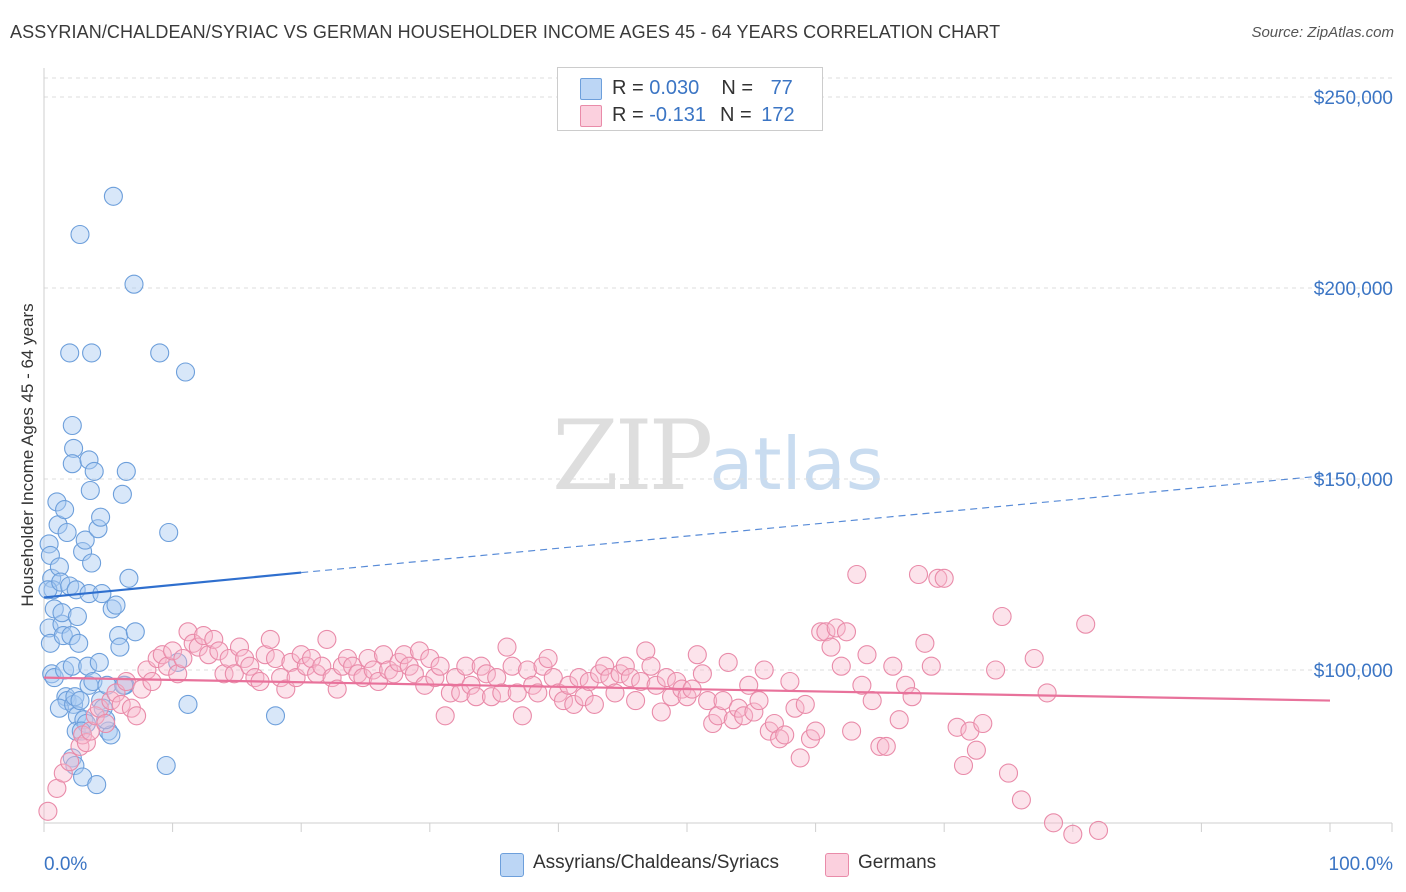 This screenshot has width=1406, height=892. I want to click on trendline-assyrians-solid, so click(172, 585).